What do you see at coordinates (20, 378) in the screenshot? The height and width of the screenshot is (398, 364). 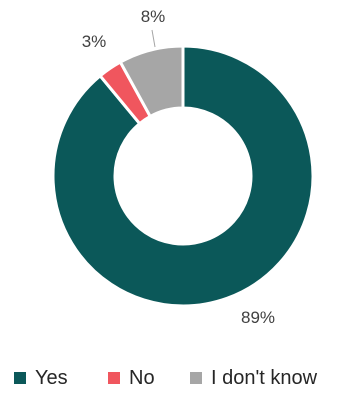 I see `legend-swatch-yes` at bounding box center [20, 378].